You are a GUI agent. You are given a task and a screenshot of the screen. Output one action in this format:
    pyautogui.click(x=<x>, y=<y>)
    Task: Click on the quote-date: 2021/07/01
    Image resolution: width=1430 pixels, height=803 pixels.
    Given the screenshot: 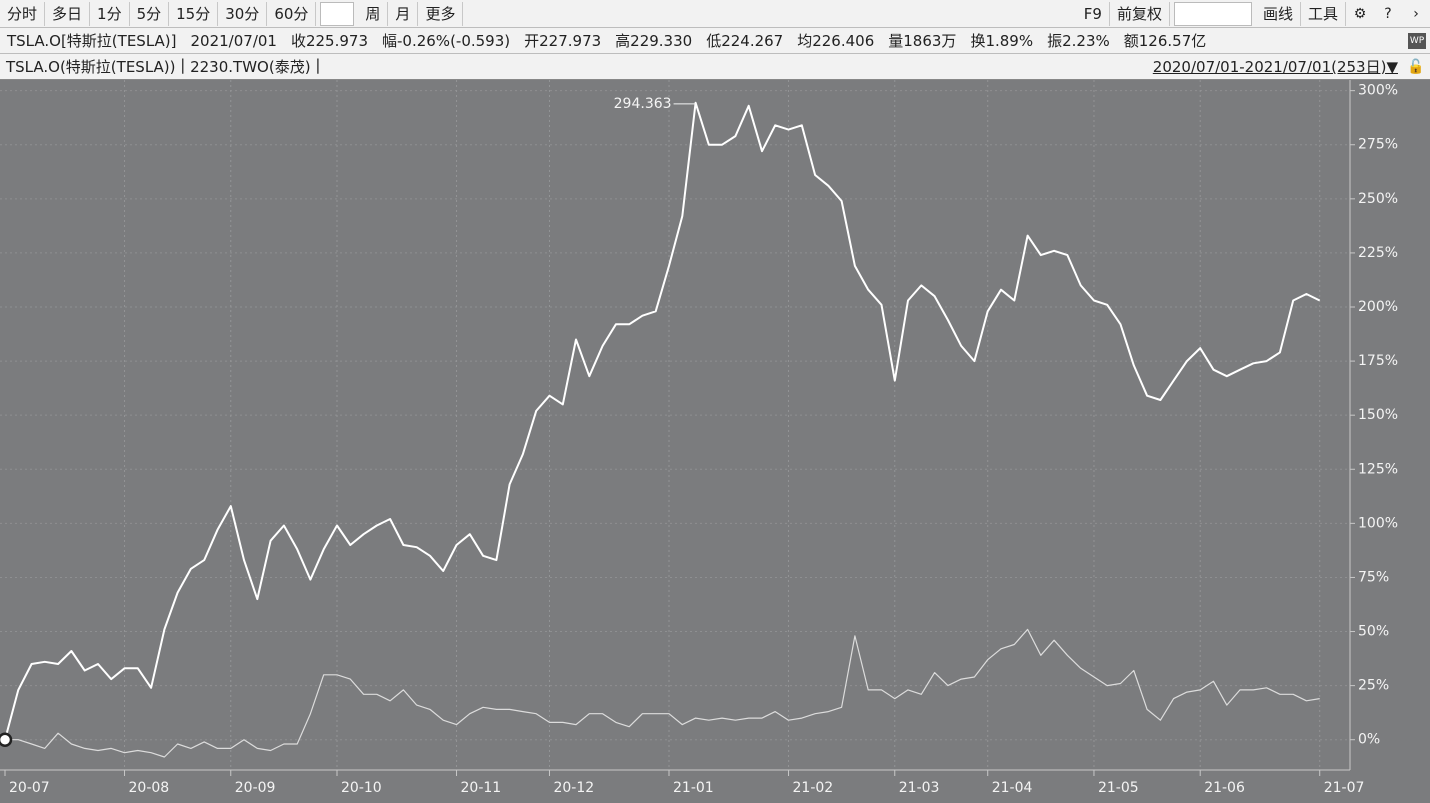 What is the action you would take?
    pyautogui.click(x=233, y=40)
    